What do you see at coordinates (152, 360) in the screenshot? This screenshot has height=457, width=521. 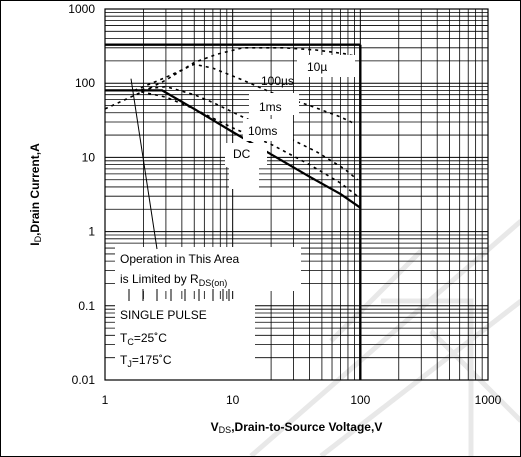 I see `label-tj-value: =175˚C` at bounding box center [152, 360].